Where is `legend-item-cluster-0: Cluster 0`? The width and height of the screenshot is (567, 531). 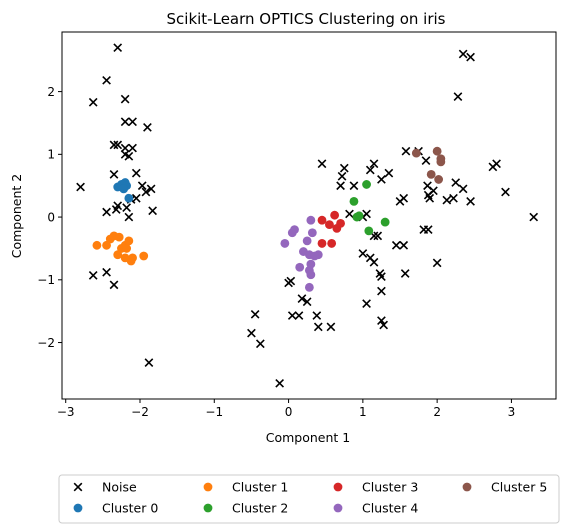 legend-item-cluster-0: Cluster 0 is located at coordinates (115, 508).